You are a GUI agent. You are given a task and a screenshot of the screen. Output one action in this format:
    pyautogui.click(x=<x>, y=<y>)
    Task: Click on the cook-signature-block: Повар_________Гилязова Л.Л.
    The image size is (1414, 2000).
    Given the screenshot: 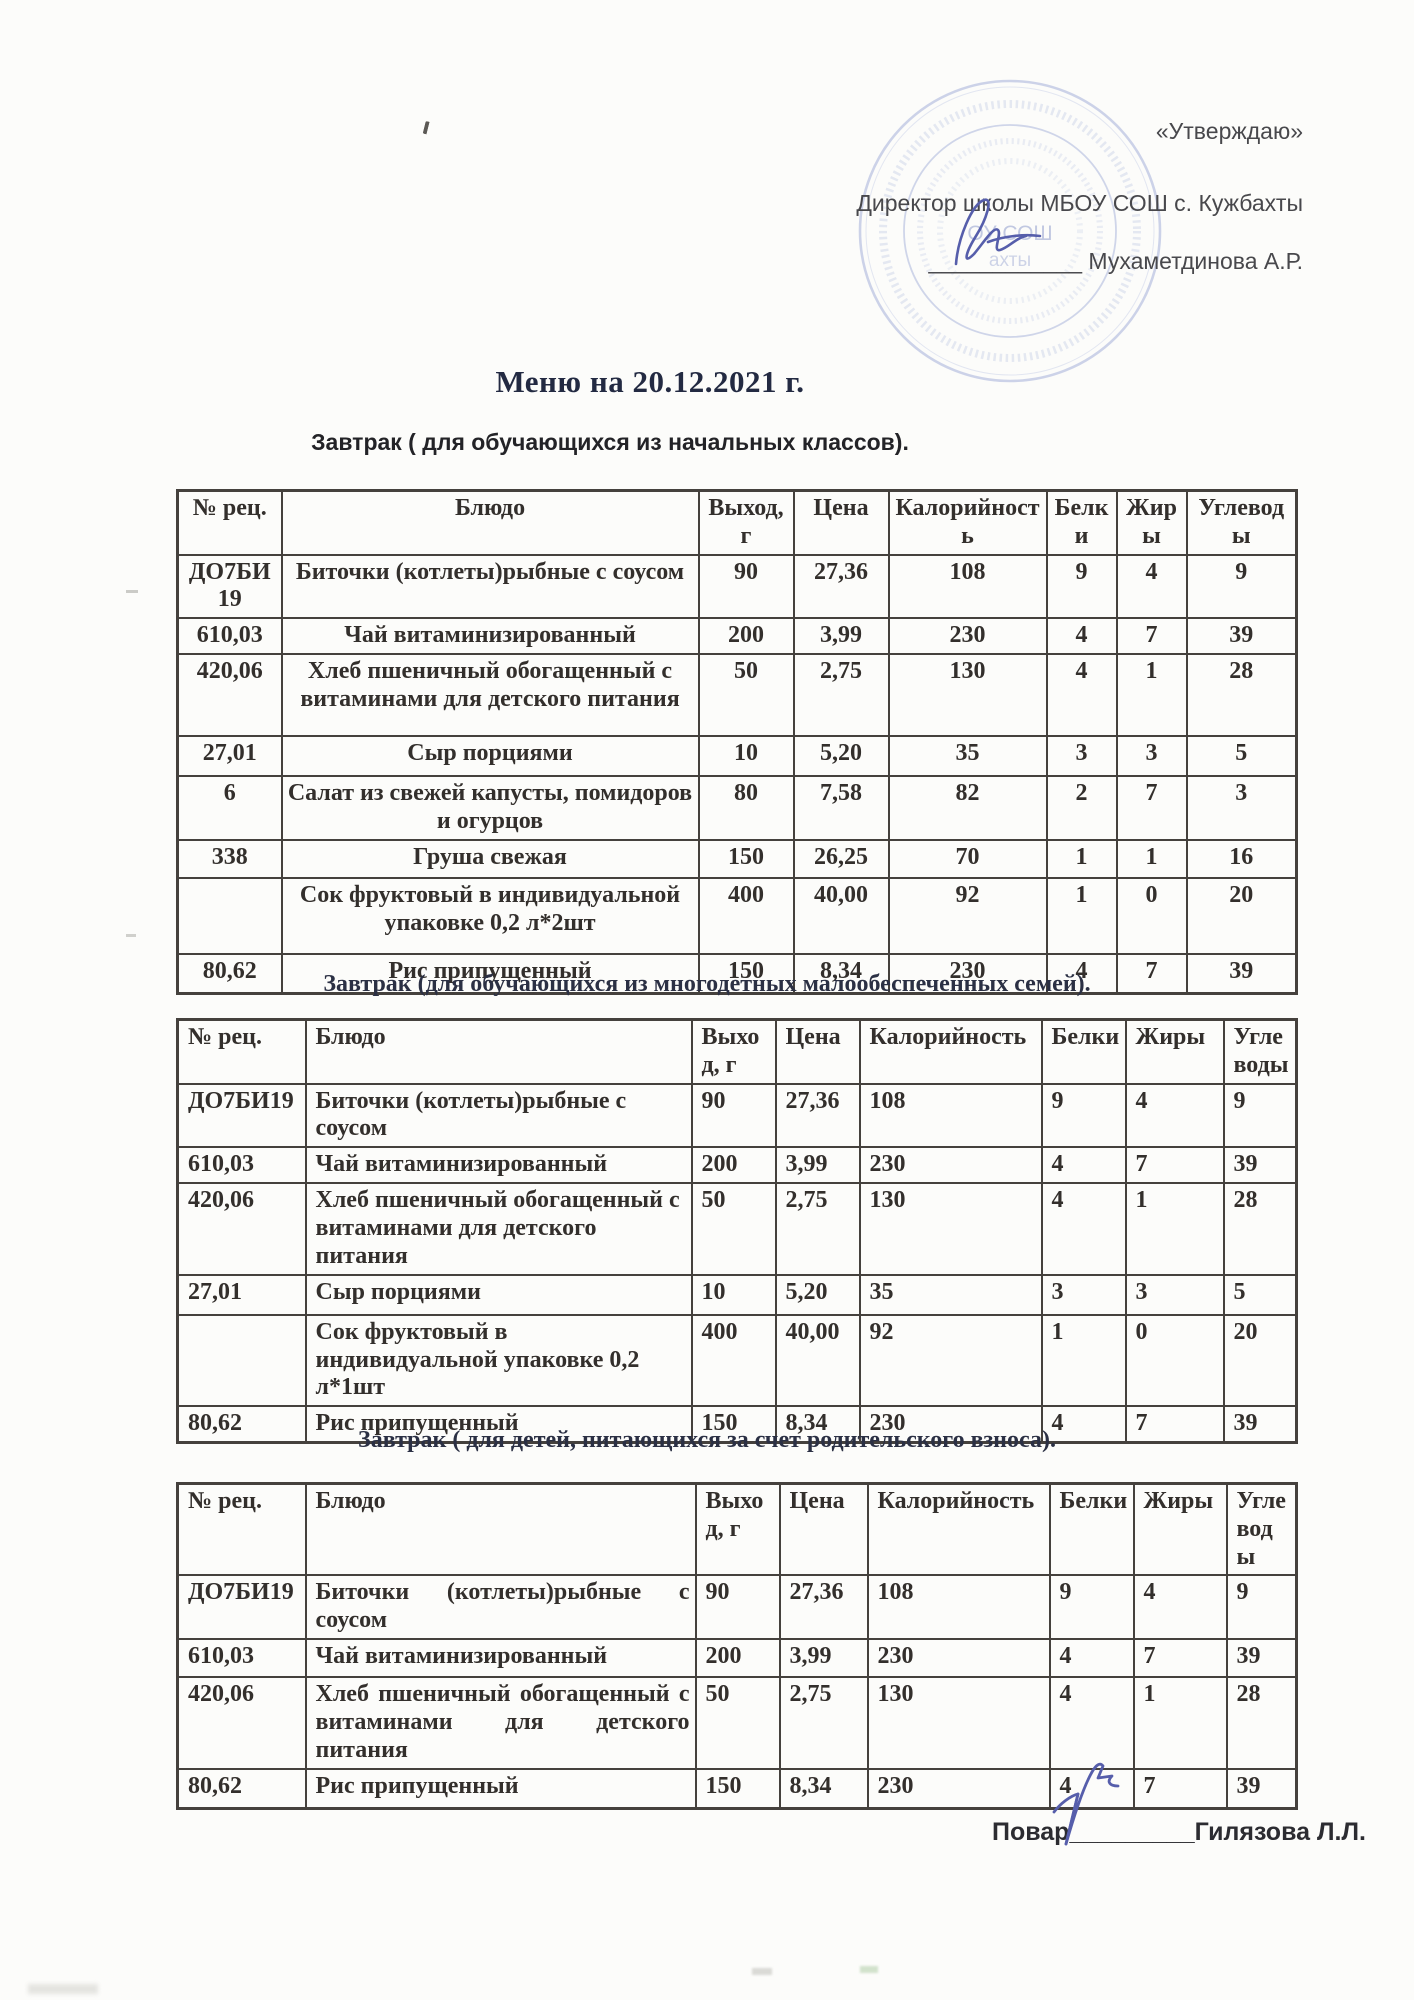 What is the action you would take?
    pyautogui.click(x=1179, y=1832)
    